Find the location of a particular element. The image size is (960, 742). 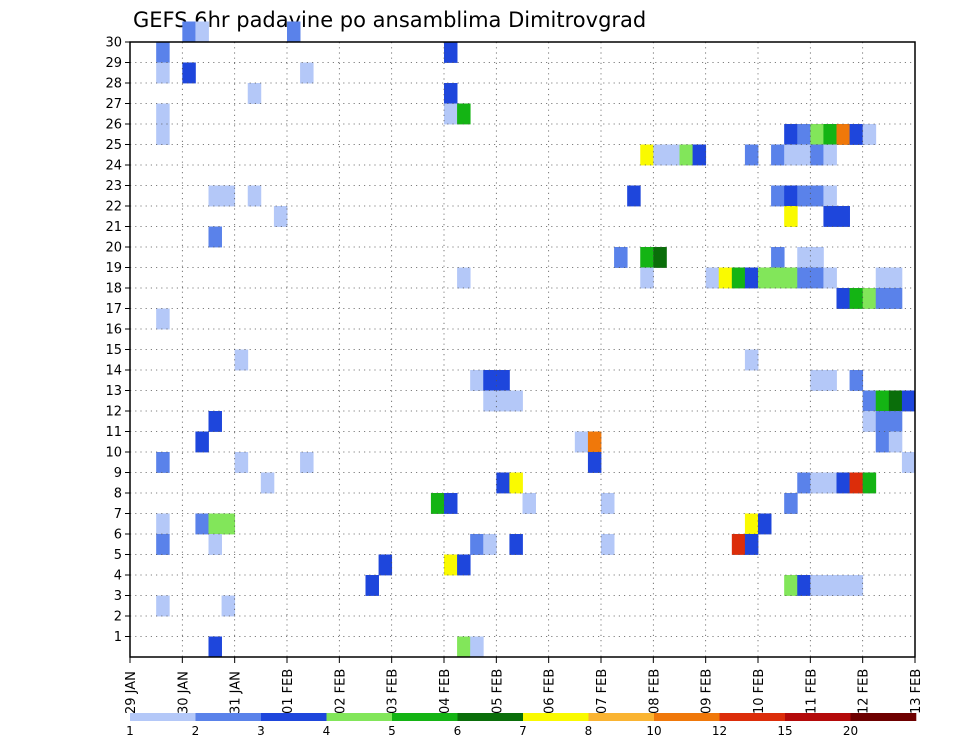

legend-label: 20 is located at coordinates (850, 731).